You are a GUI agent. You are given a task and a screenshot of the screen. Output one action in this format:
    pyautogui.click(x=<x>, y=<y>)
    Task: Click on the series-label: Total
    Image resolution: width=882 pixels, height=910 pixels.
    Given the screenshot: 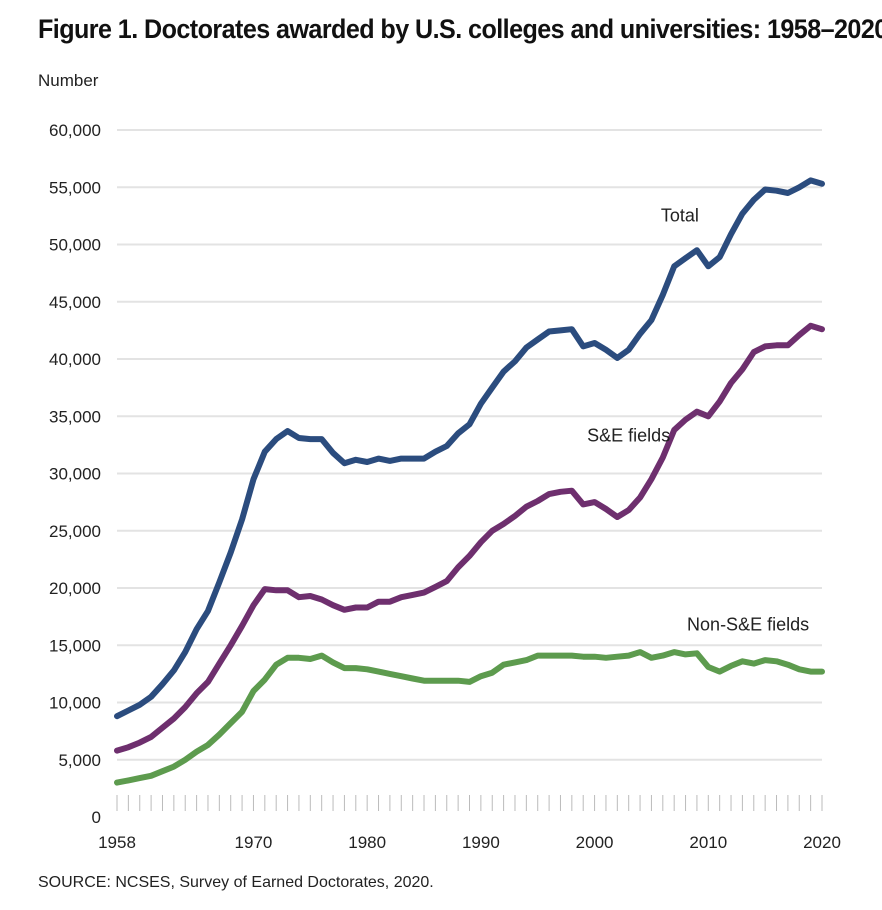 What is the action you would take?
    pyautogui.click(x=680, y=216)
    